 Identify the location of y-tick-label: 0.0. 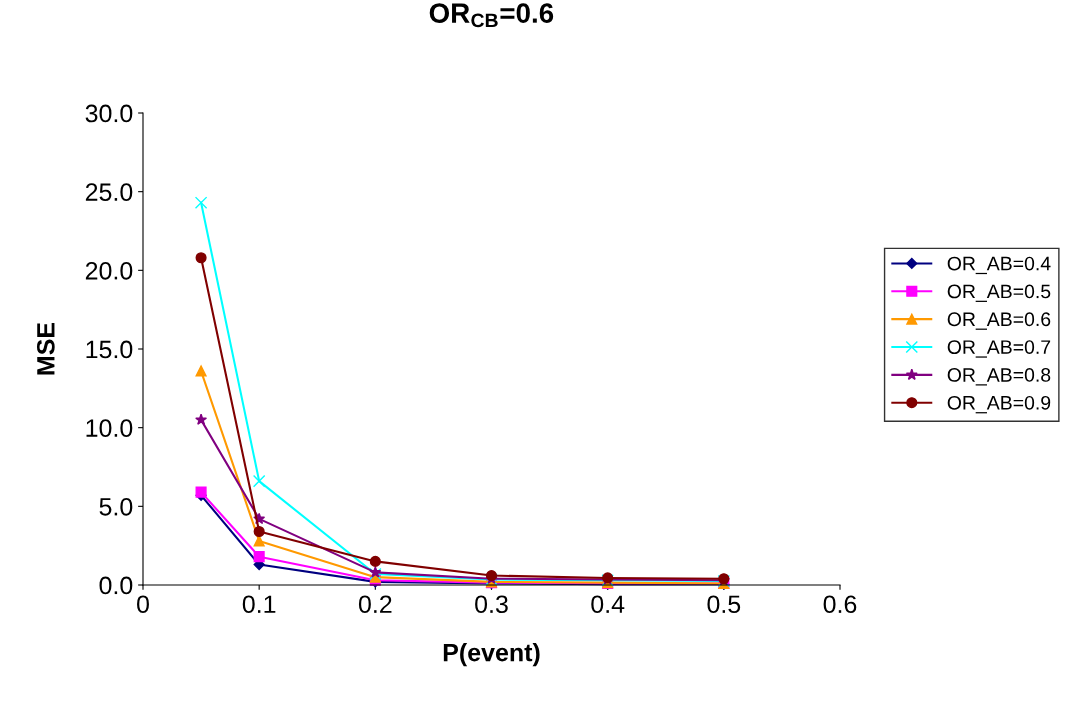
(116, 585).